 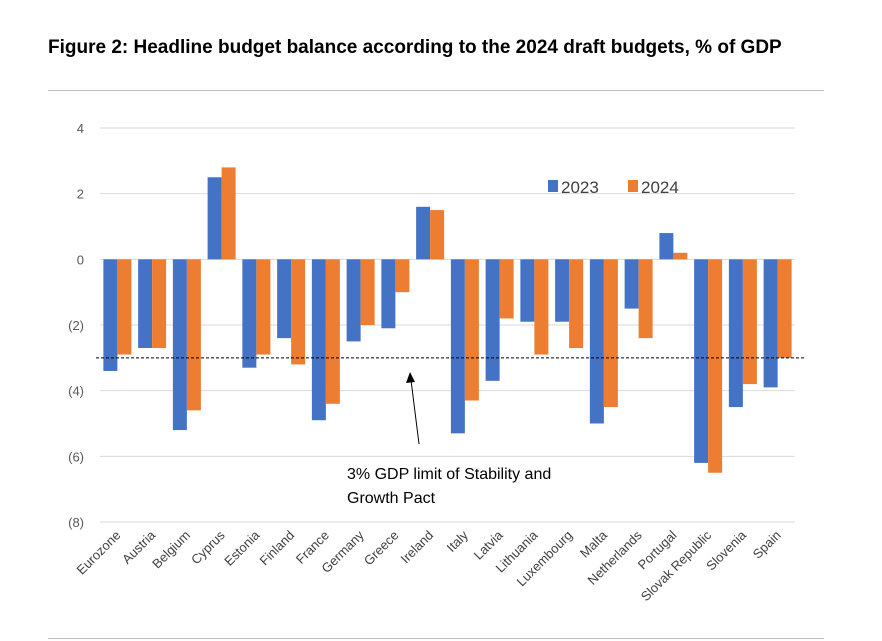 What do you see at coordinates (770, 323) in the screenshot?
I see `bar-2023-spain` at bounding box center [770, 323].